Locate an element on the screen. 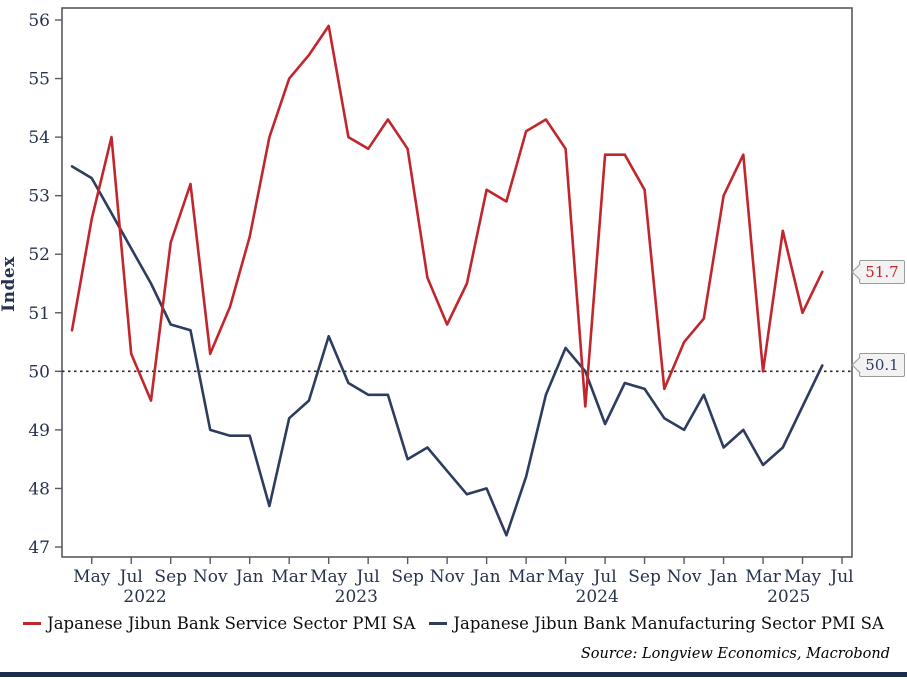 The width and height of the screenshot is (907, 680). x-year-label: 2024 is located at coordinates (597, 597).